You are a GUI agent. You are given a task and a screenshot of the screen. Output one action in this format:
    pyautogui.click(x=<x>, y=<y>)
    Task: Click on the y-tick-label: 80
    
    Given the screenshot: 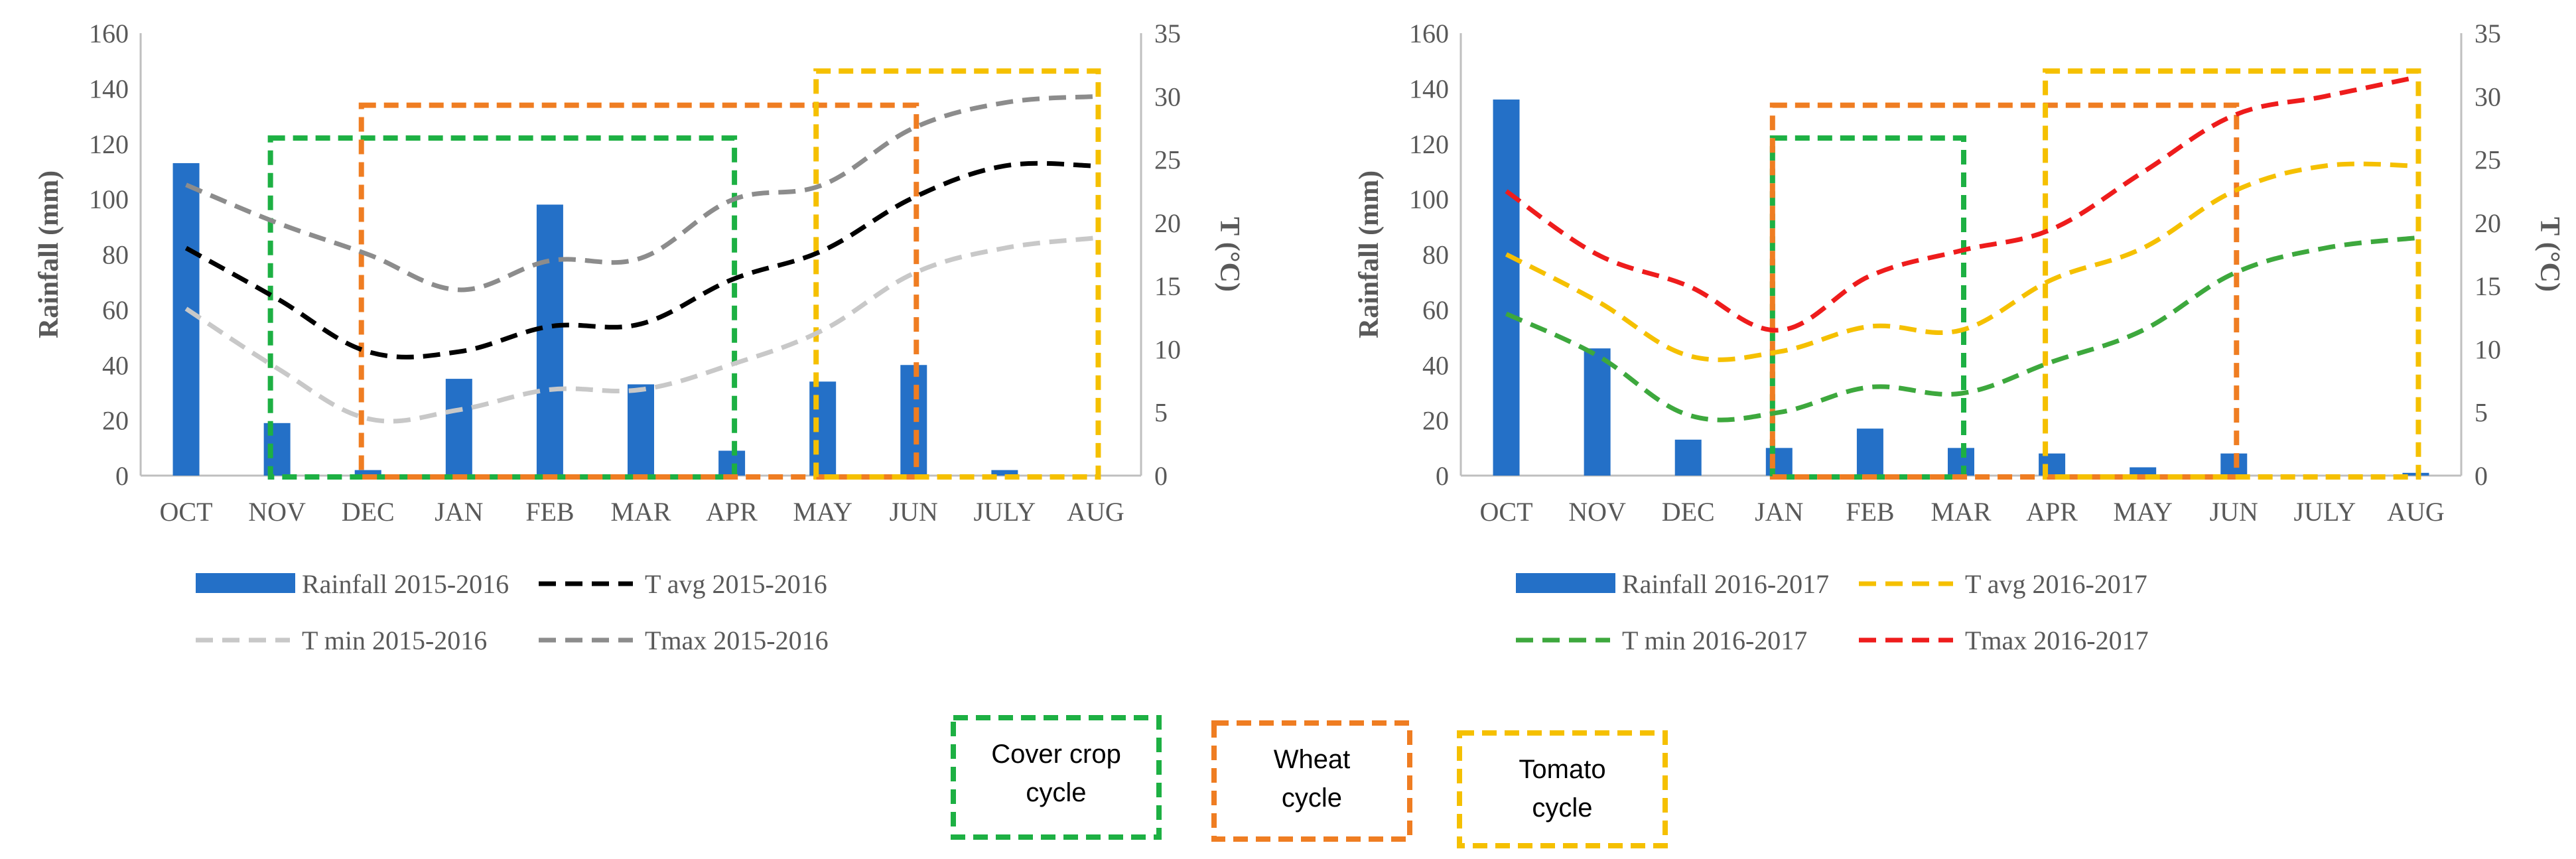 What is the action you would take?
    pyautogui.click(x=115, y=255)
    